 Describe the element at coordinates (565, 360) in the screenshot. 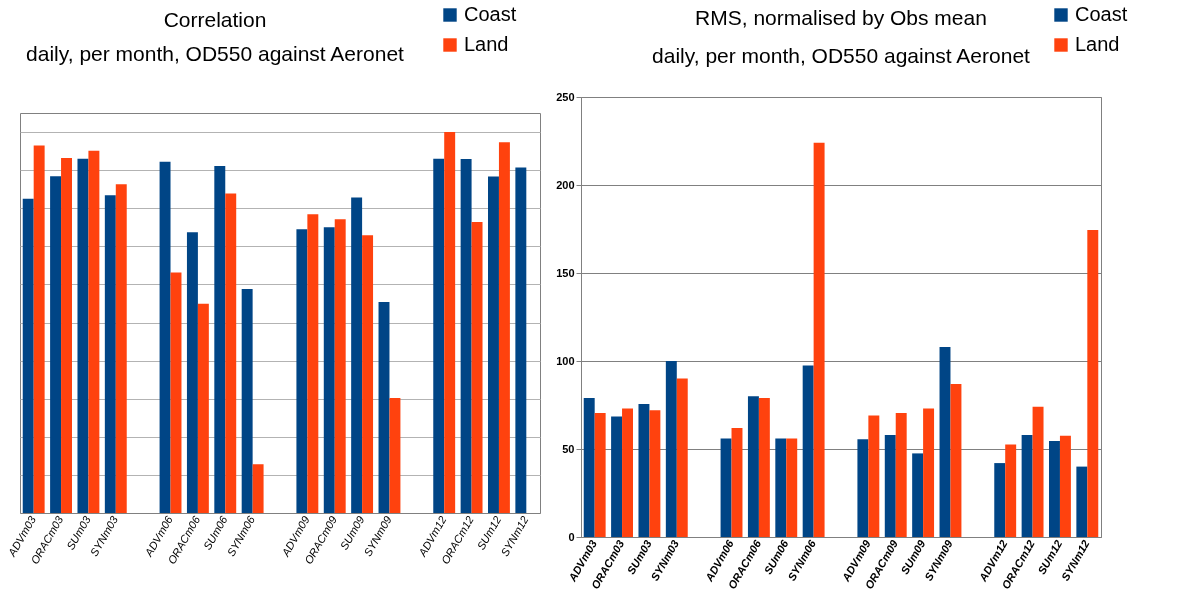

I see `y-tick-label: 100` at that location.